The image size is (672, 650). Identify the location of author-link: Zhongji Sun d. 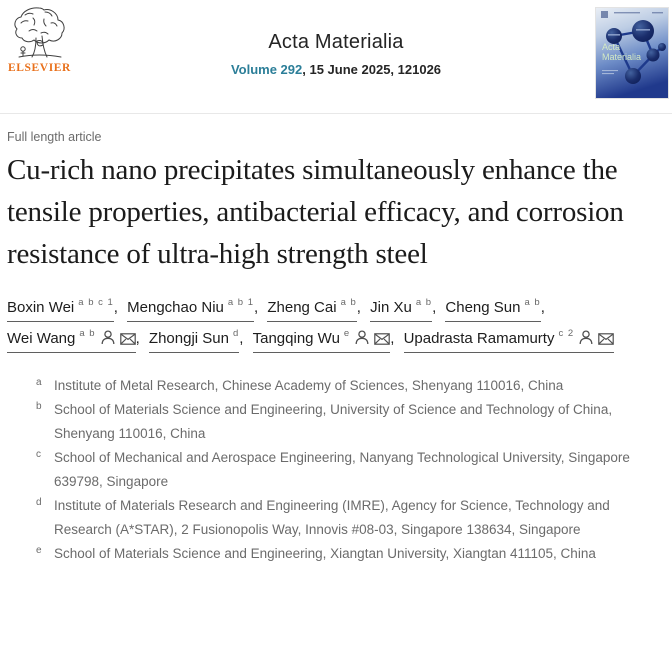
(194, 337).